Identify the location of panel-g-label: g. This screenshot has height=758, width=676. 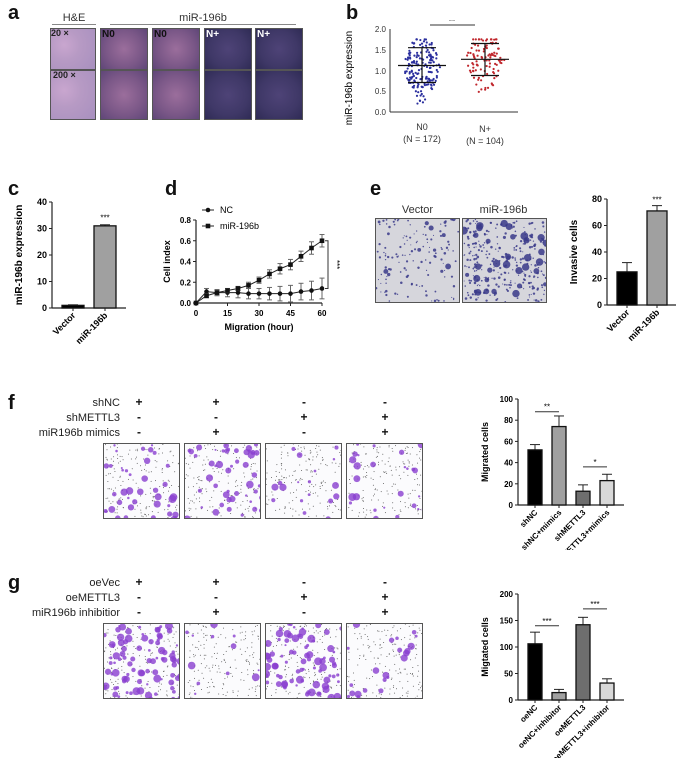
(14, 583).